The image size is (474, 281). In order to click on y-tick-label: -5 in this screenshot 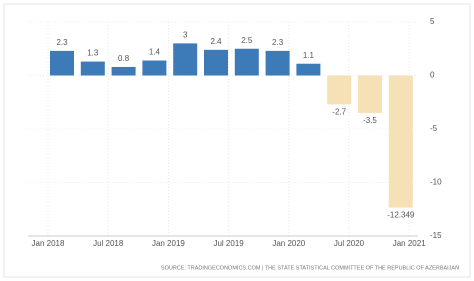, I will do `click(434, 128)`.